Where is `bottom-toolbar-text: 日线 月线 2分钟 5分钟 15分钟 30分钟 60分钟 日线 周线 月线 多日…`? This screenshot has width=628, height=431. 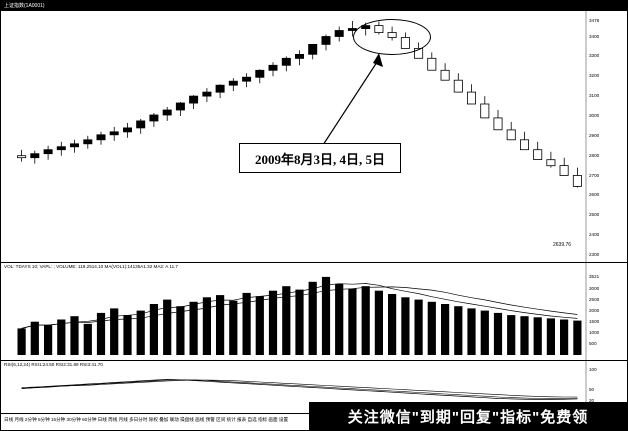
bottom-toolbar-text: 日线 月线 2分钟 5分钟 15分钟 30分钟 60分钟 日线 周线 月线 多日… is located at coordinates (146, 419).